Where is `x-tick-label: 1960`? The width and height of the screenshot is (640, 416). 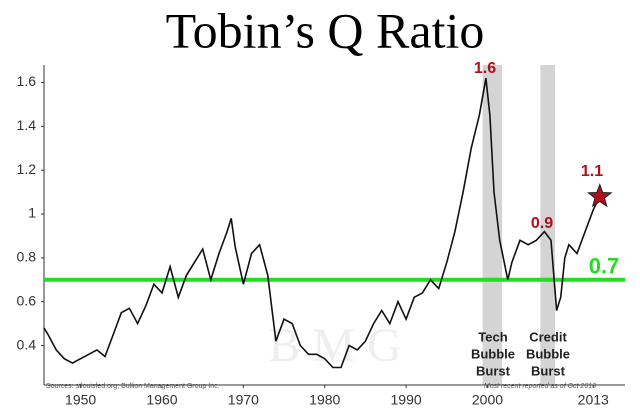
x-tick-label: 1960 is located at coordinates (161, 400).